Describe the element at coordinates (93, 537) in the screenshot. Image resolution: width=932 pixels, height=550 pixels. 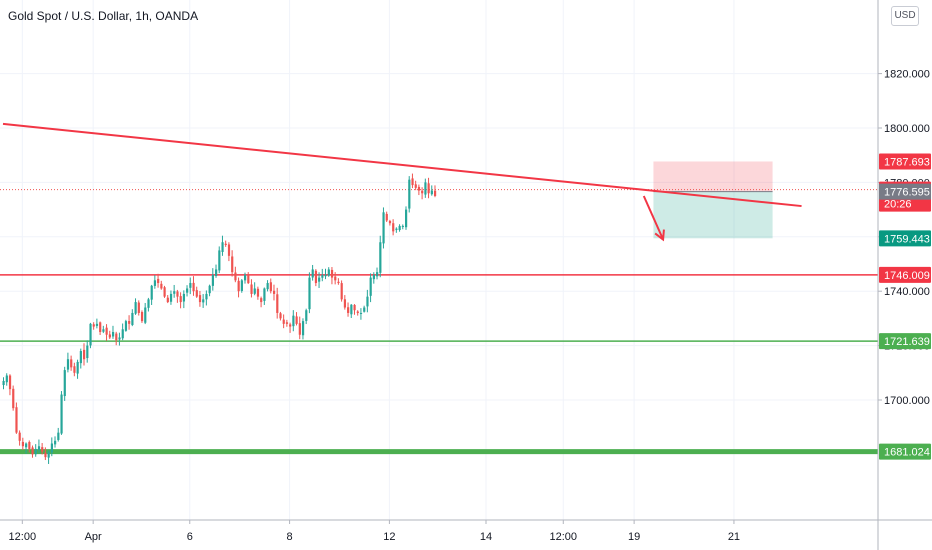
I see `x-tick-label: Apr` at that location.